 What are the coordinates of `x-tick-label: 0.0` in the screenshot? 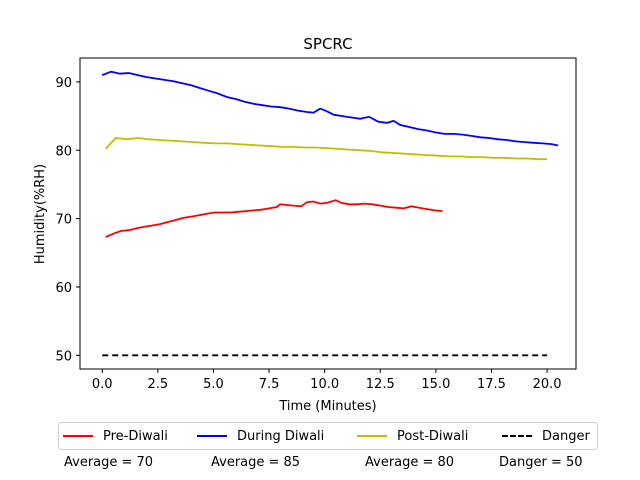 It's located at (102, 384).